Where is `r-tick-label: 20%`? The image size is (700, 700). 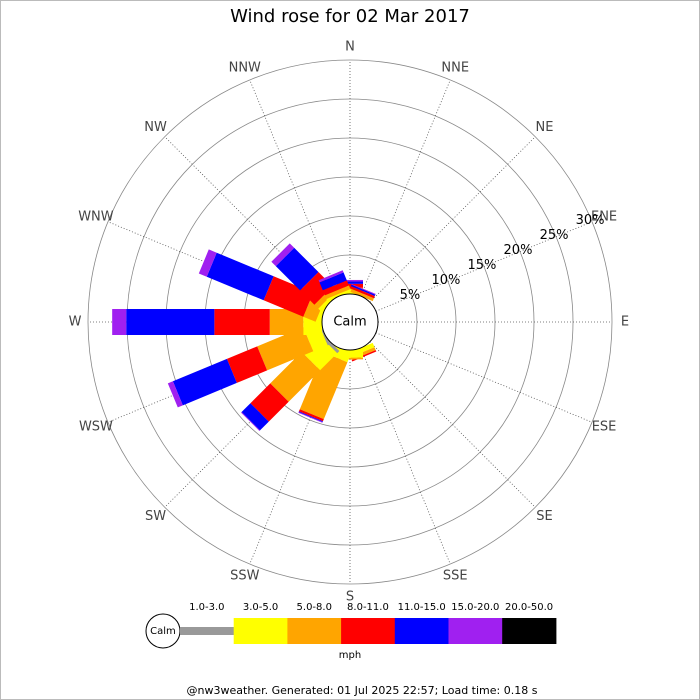 r-tick-label: 20% is located at coordinates (518, 250).